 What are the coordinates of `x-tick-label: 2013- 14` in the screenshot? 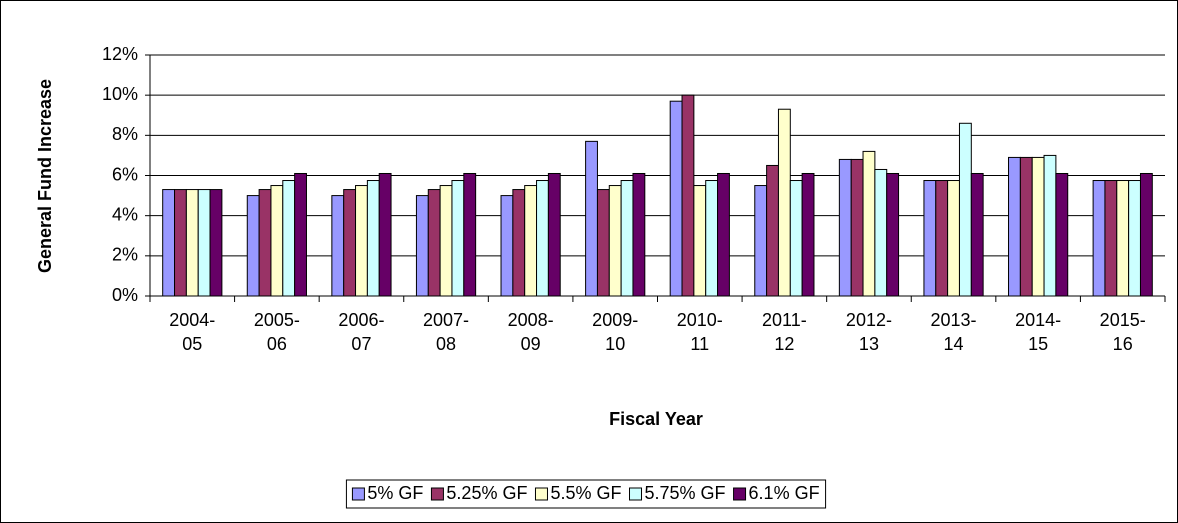 It's located at (953, 332).